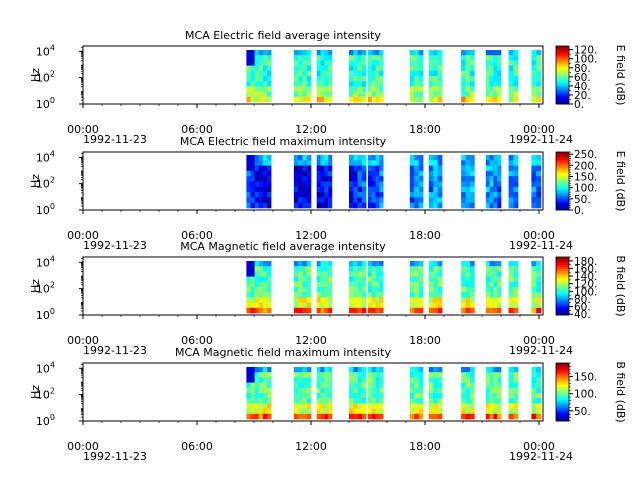 This screenshot has width=640, height=484. Describe the element at coordinates (585, 395) in the screenshot. I see `colorbar-tick-label: 100.` at that location.